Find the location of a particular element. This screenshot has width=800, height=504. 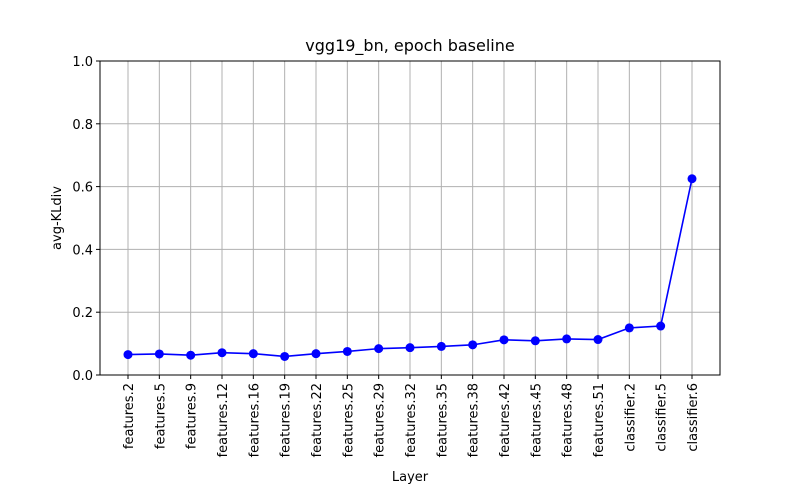

y-axis-label: avg-KLdiv is located at coordinates (57, 218).